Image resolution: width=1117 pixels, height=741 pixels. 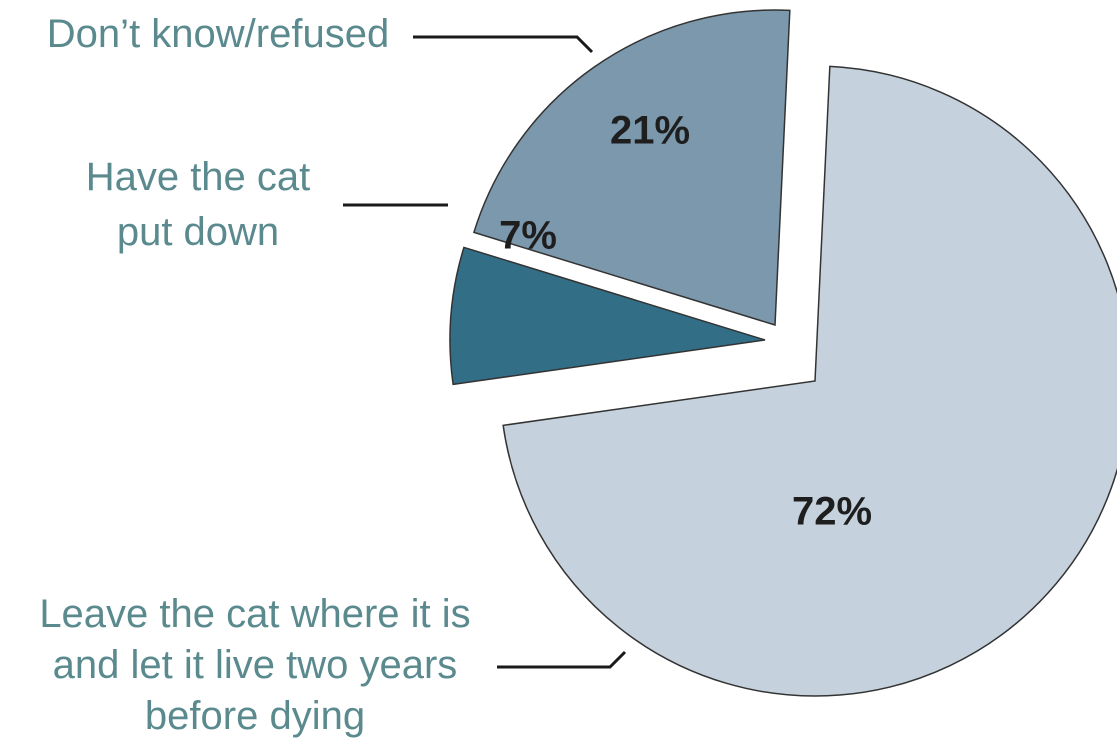 What do you see at coordinates (528, 236) in the screenshot?
I see `slice-value-label-put-down: 7%` at bounding box center [528, 236].